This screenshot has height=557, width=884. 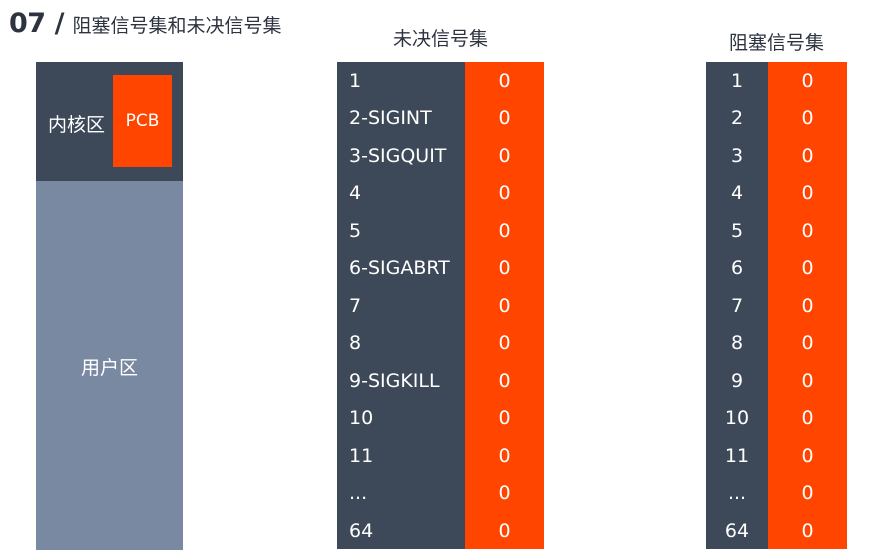 What do you see at coordinates (177, 26) in the screenshot?
I see `slide-title: 阻塞信号集和未决信号集` at bounding box center [177, 26].